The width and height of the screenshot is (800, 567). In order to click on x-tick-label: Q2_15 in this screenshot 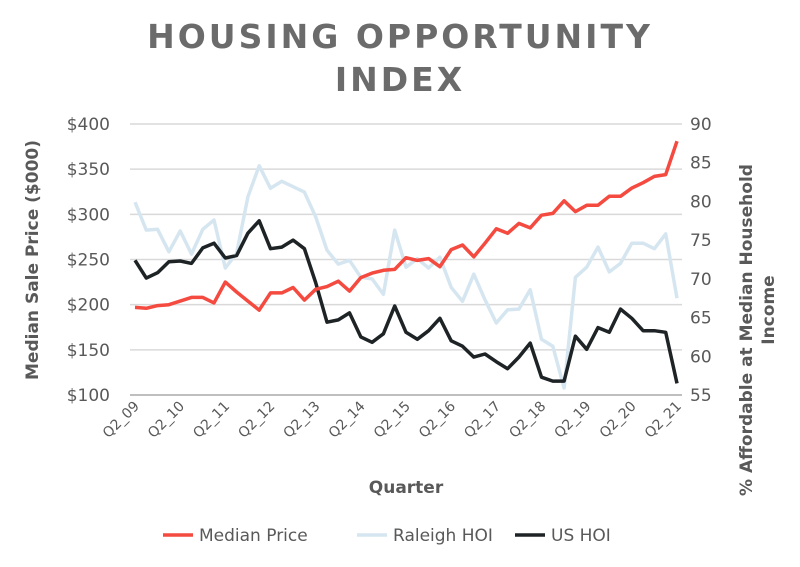, I will do `click(392, 420)`.